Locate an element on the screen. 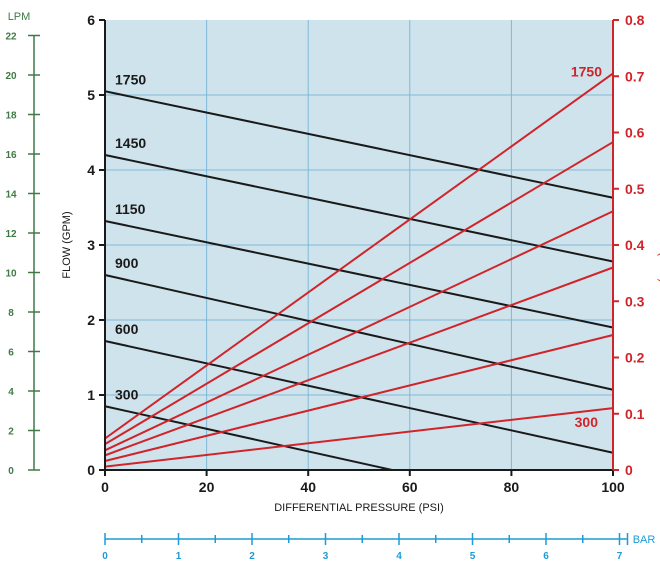 The width and height of the screenshot is (660, 563). y-tick-label: 5 is located at coordinates (91, 95).